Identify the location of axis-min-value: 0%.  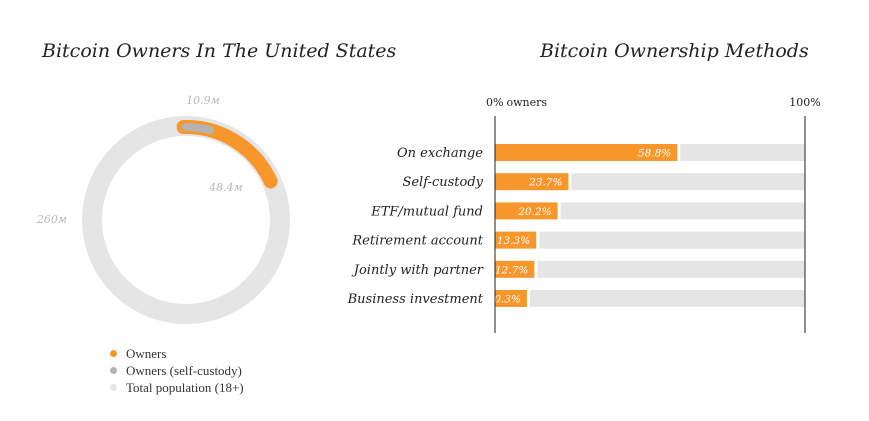
(494, 102).